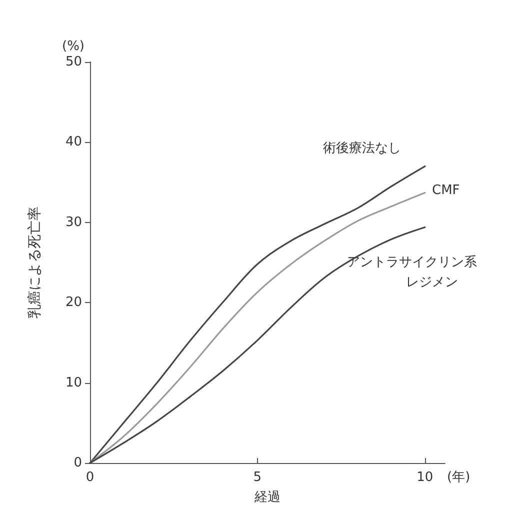  I want to click on y-tick-label: 0, so click(78, 463).